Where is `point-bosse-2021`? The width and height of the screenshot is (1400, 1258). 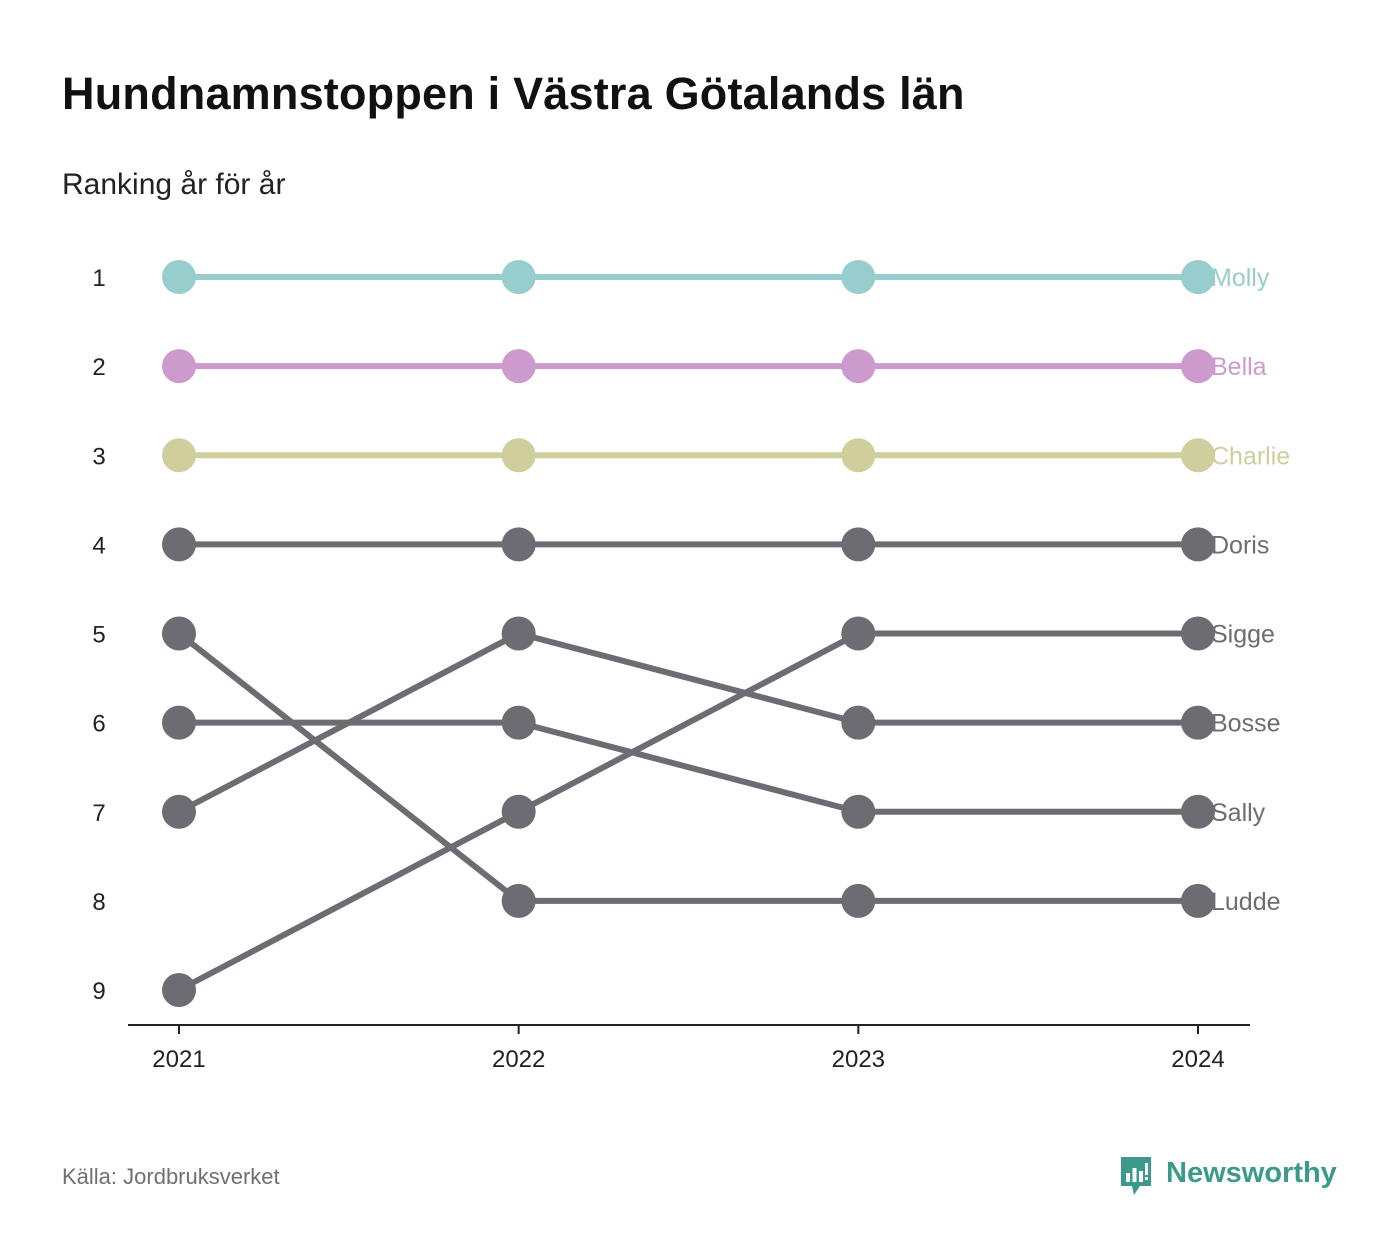 point-bosse-2021 is located at coordinates (179, 811).